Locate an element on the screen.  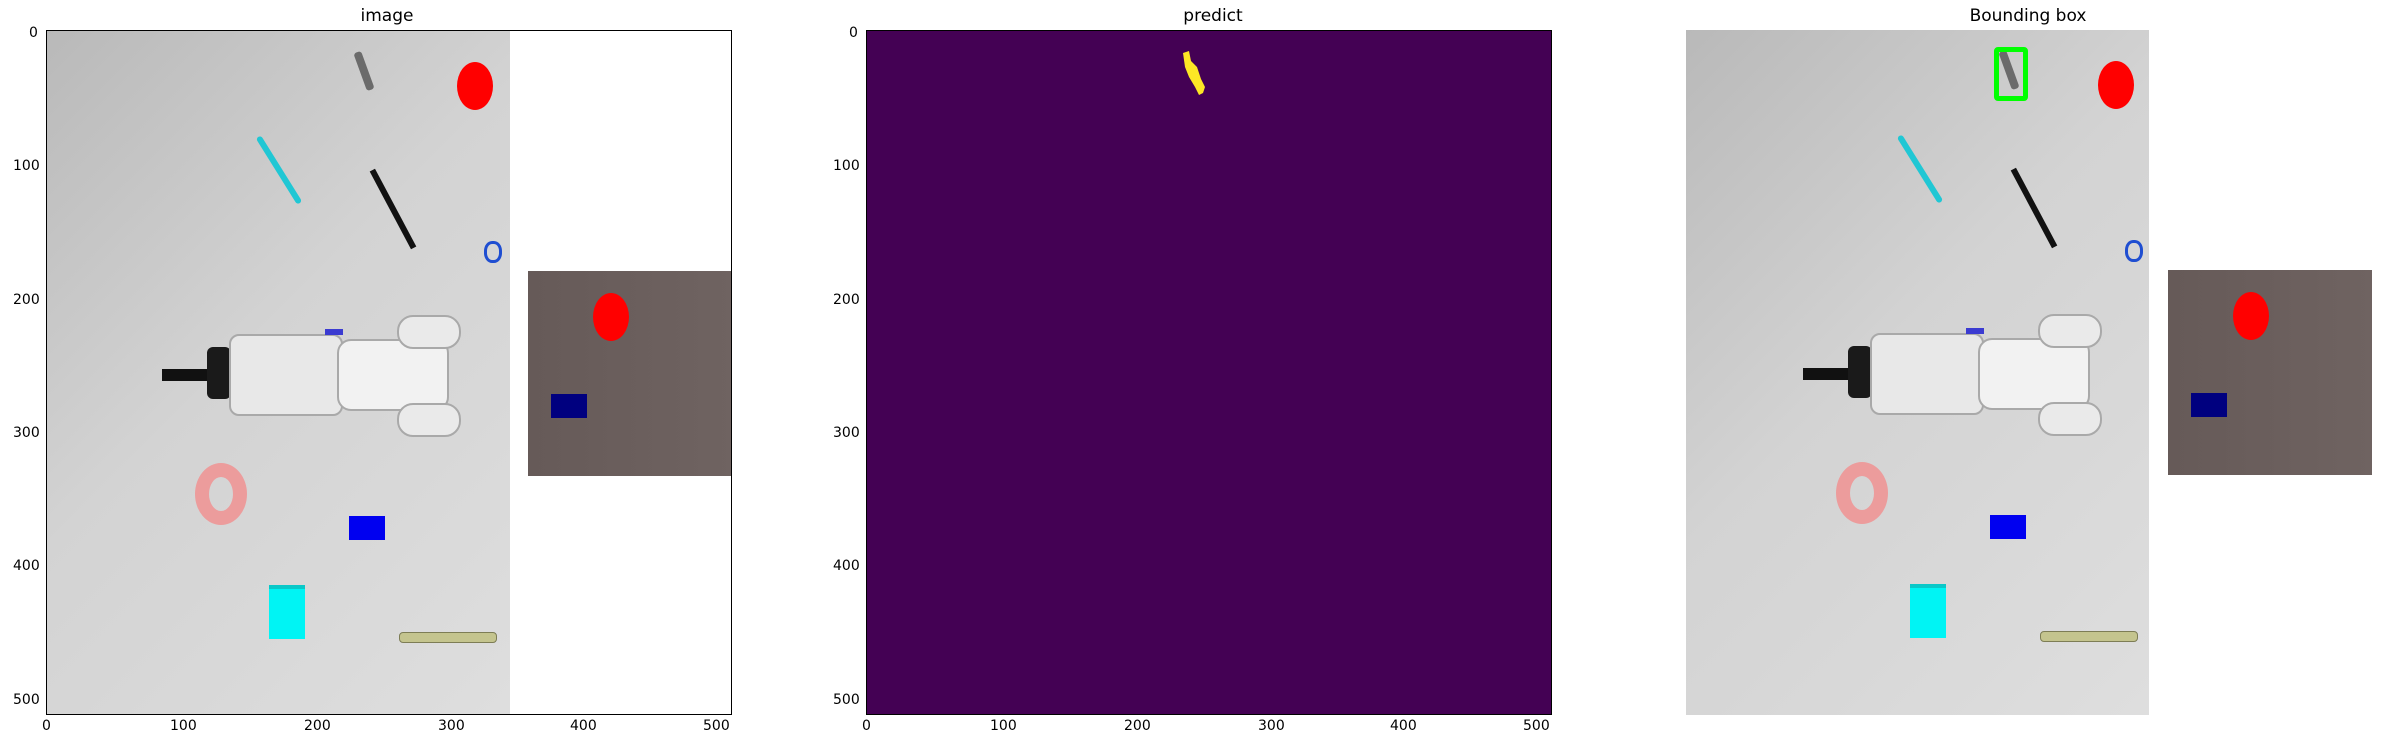
mask-segment is located at coordinates (1194, 73).